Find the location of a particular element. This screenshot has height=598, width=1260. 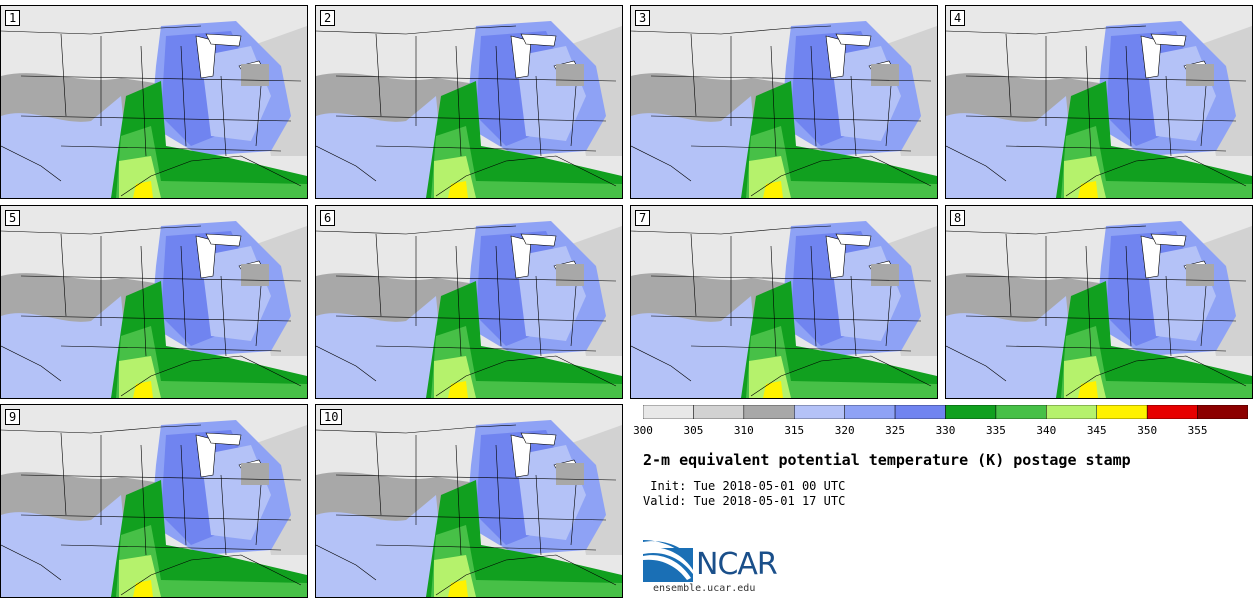

panel-number-label: 3 is located at coordinates (643, 18).